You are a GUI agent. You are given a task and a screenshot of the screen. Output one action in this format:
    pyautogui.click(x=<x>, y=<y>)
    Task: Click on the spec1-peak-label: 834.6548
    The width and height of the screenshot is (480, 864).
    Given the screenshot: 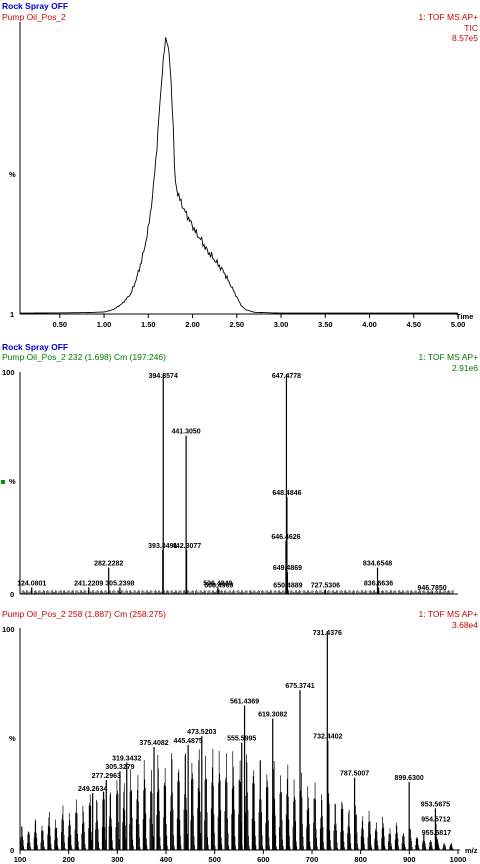 What is the action you would take?
    pyautogui.click(x=377, y=564)
    